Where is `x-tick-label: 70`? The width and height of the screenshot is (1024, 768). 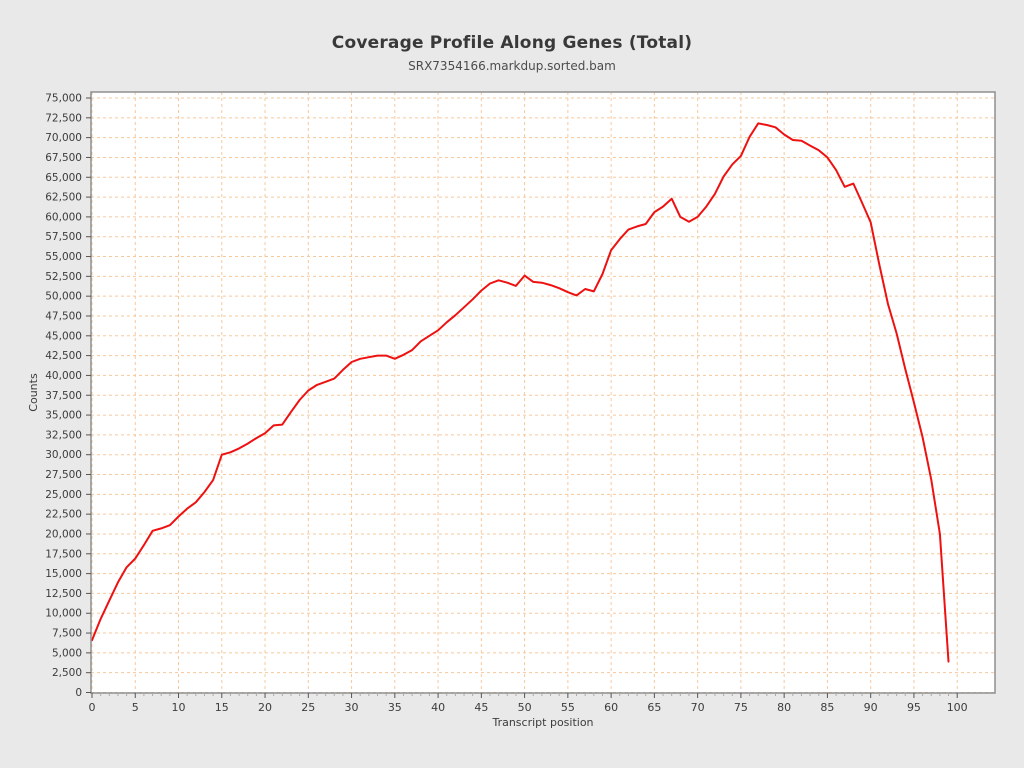 x-tick-label: 70 is located at coordinates (698, 707).